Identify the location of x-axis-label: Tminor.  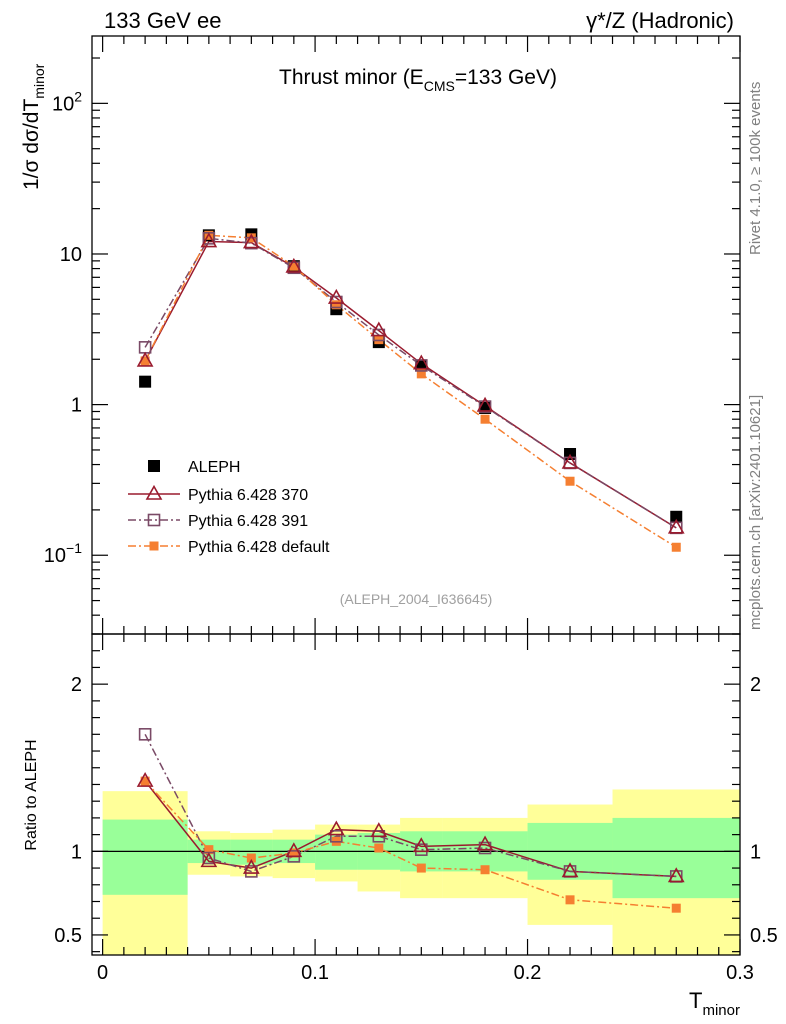
(714, 1003).